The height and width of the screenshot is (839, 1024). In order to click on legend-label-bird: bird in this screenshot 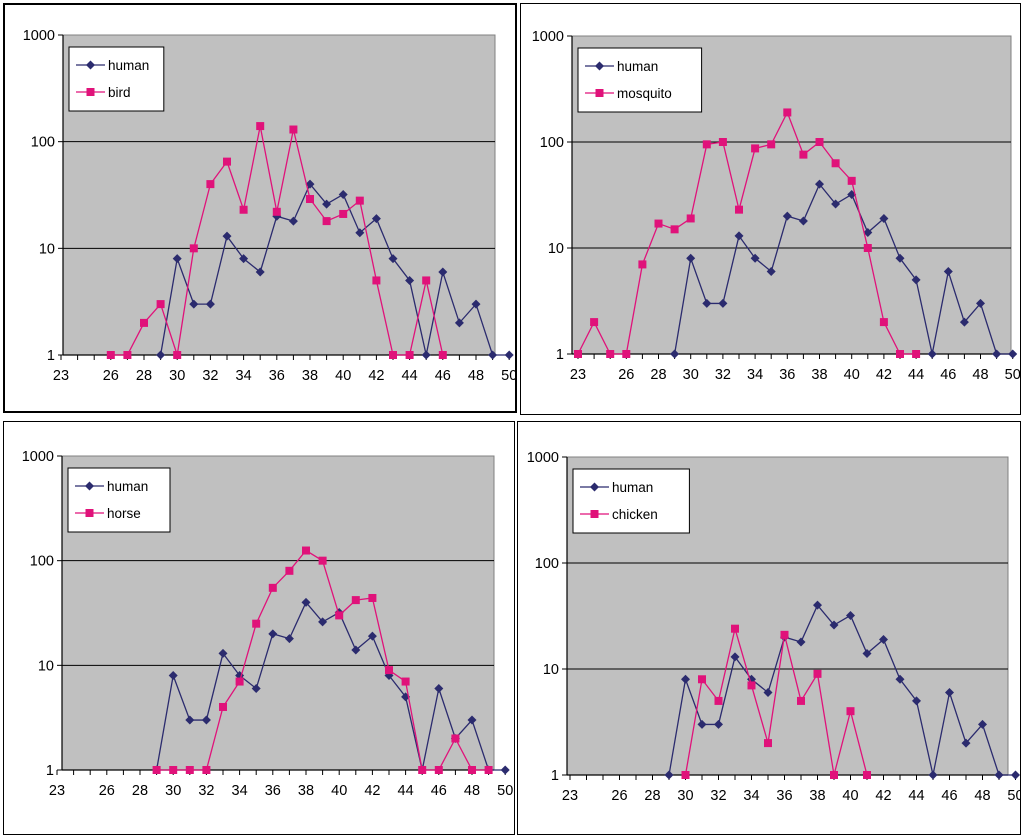, I will do `click(119, 92)`.